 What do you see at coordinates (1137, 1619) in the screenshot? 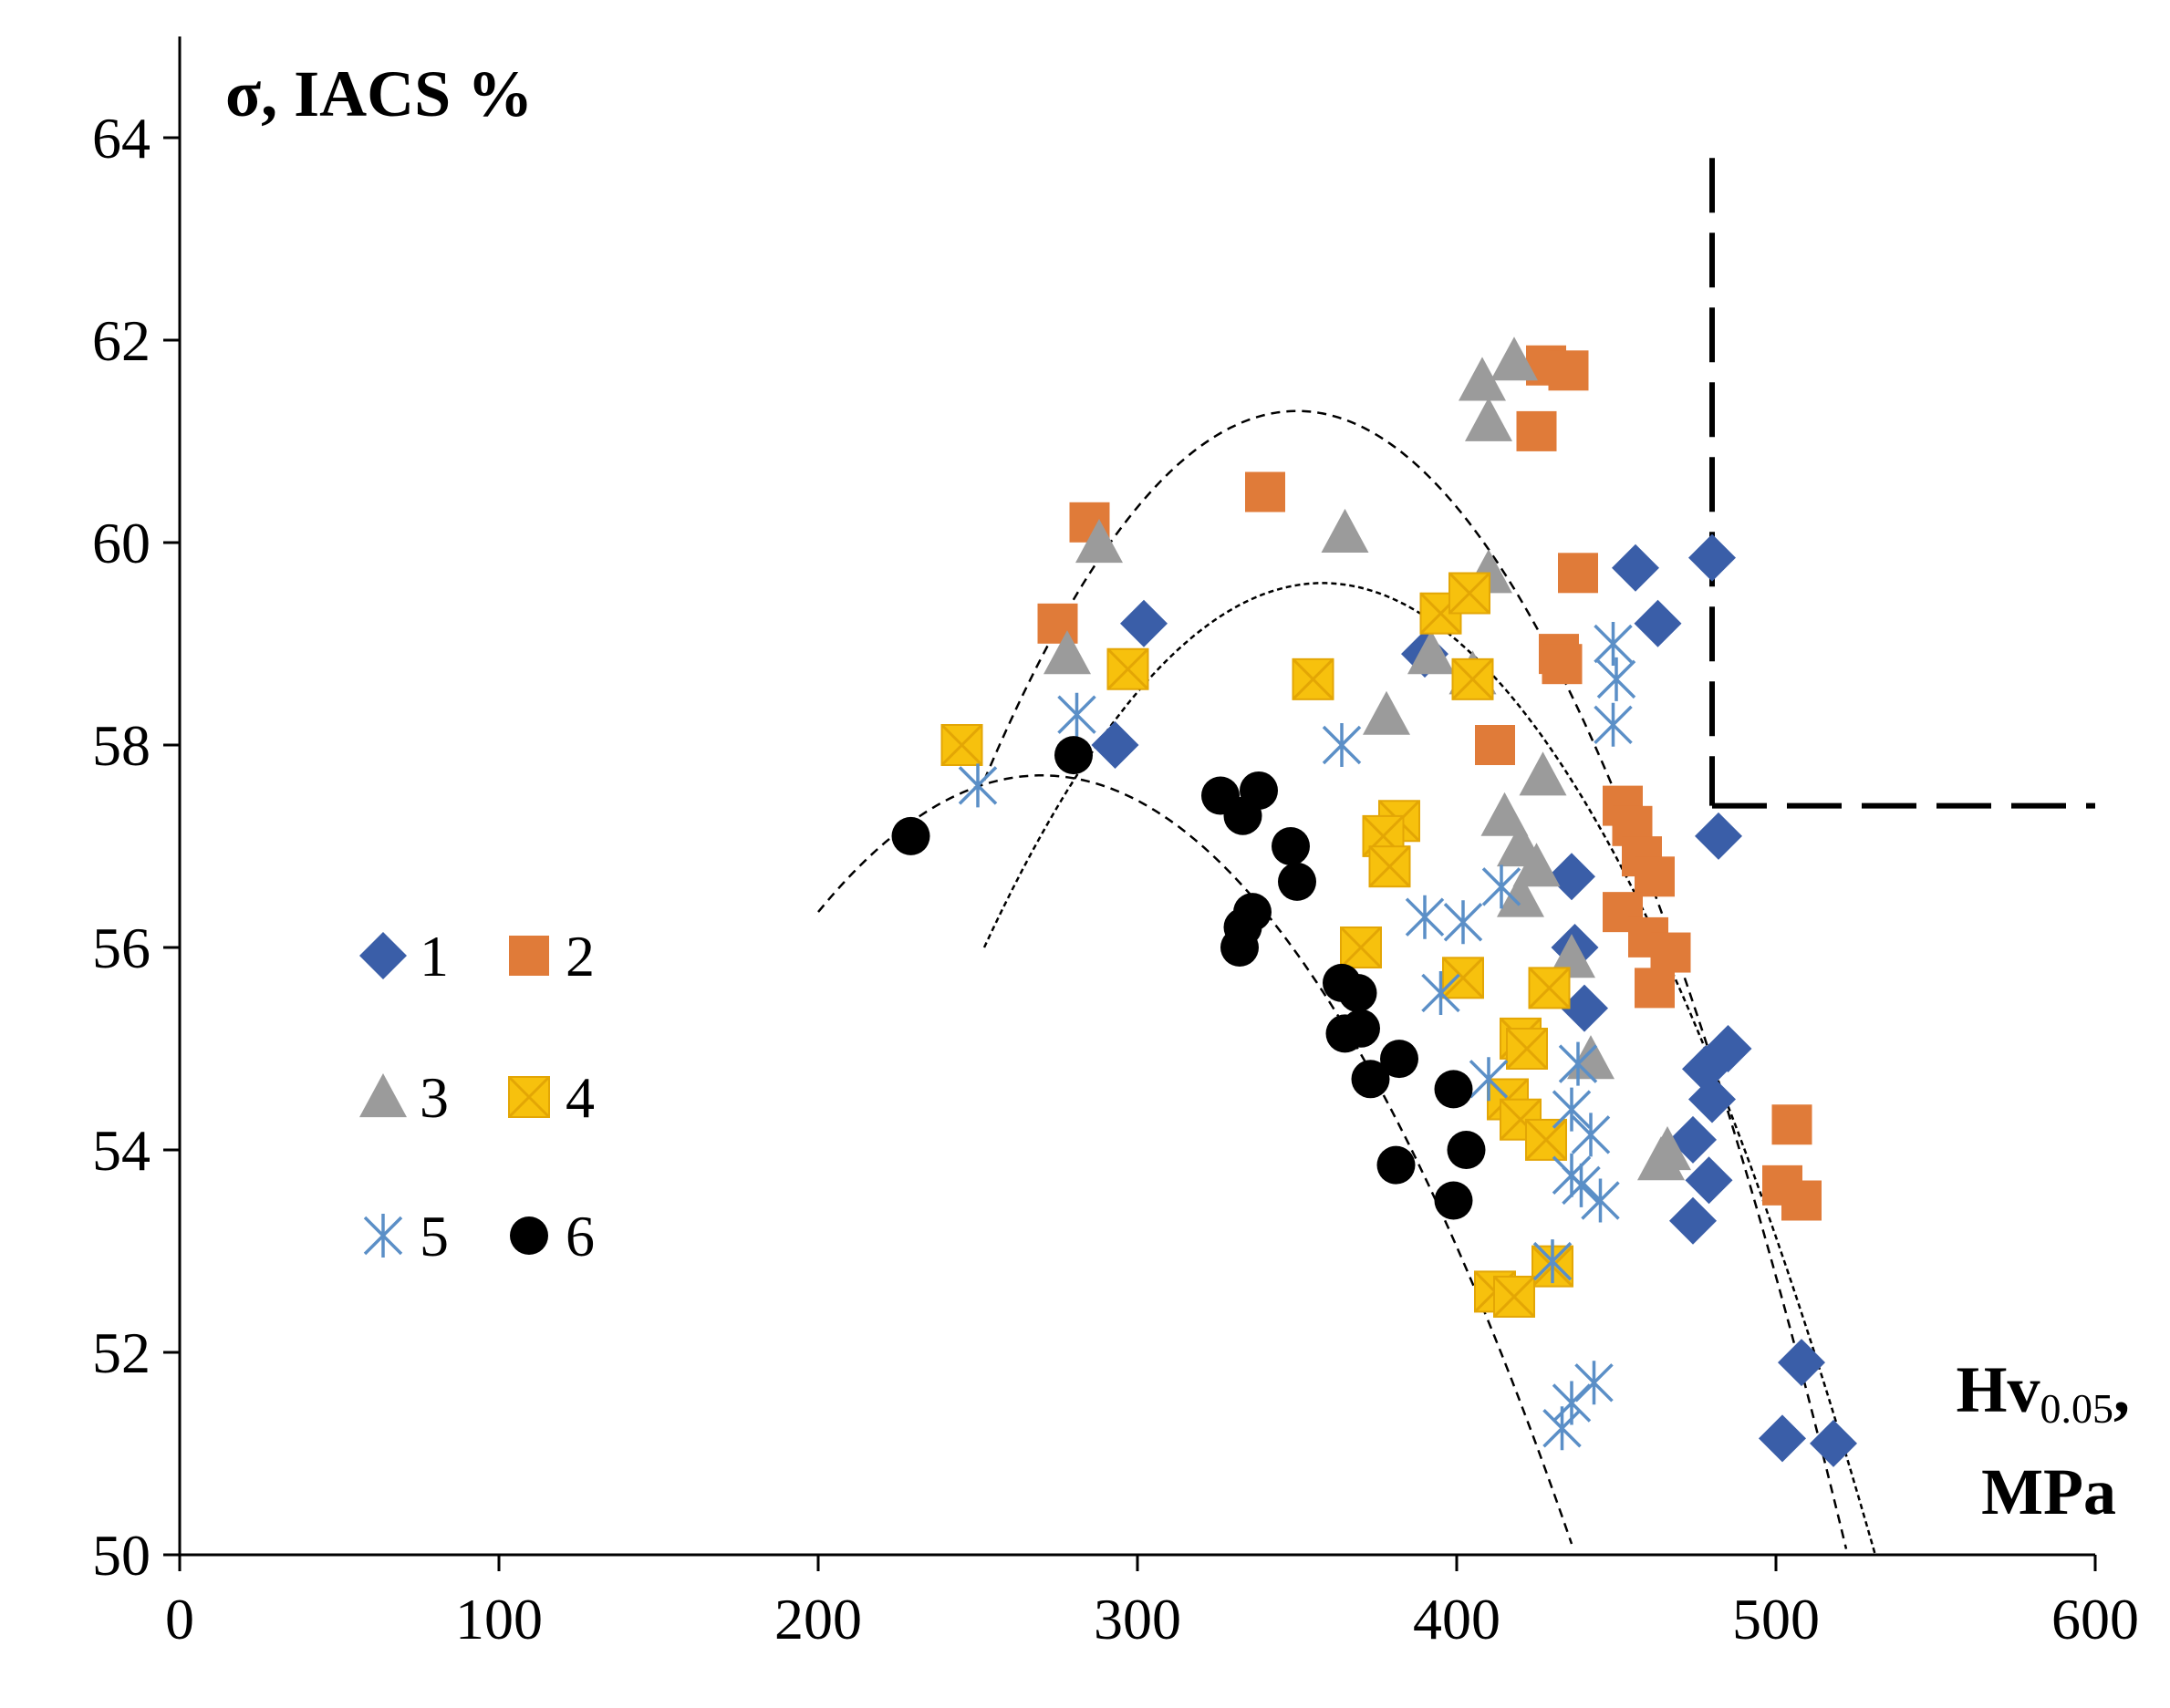
I see `x-tick-label: 300` at bounding box center [1137, 1619].